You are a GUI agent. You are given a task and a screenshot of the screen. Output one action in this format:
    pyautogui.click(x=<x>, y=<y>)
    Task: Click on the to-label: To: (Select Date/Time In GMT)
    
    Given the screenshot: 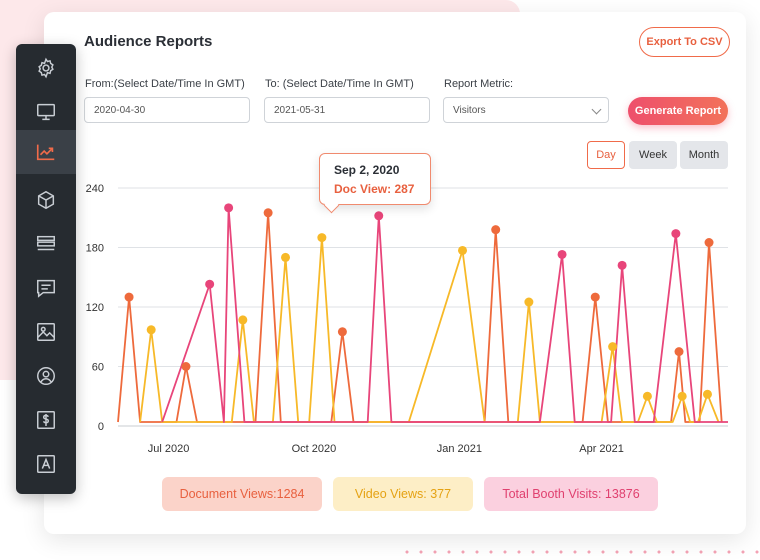 What is the action you would take?
    pyautogui.click(x=339, y=84)
    